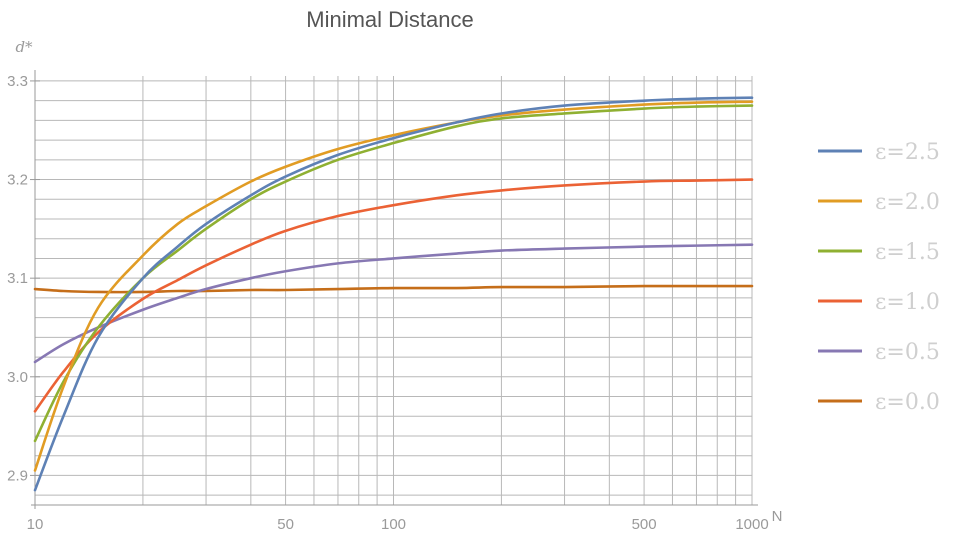  What do you see at coordinates (393, 524) in the screenshot?
I see `x-tick-label: 100` at bounding box center [393, 524].